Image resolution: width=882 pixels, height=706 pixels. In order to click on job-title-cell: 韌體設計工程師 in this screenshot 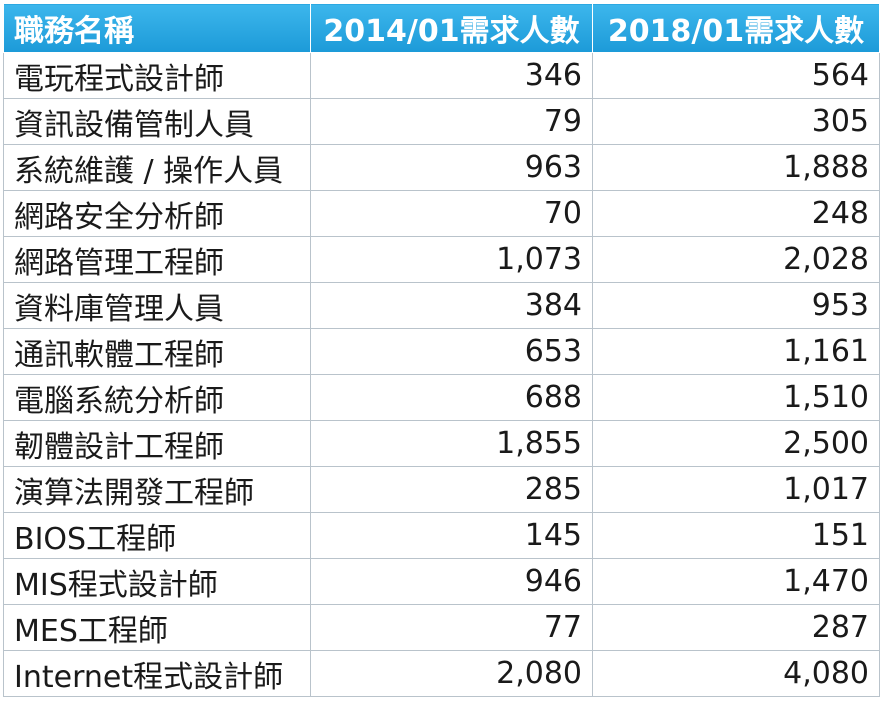, I will do `click(157, 443)`.